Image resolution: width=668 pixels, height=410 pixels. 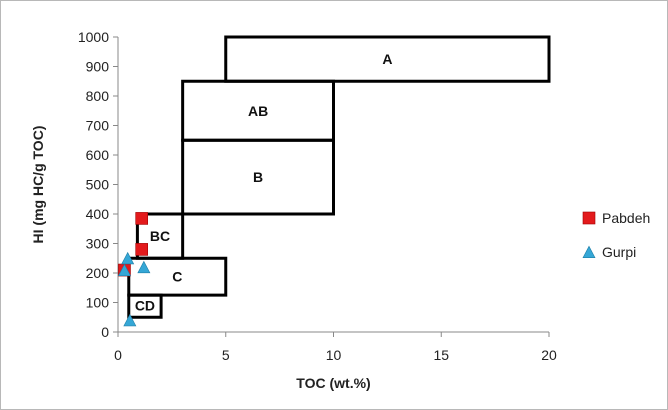 What do you see at coordinates (616, 235) in the screenshot?
I see `legend: Pabdeh Gurpi` at bounding box center [616, 235].